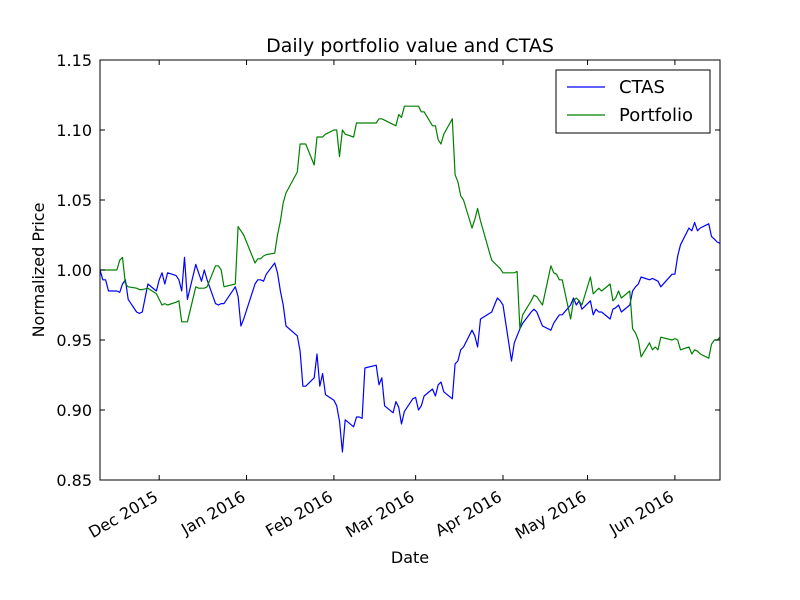 This screenshot has width=800, height=600. I want to click on legend-label-portfolio: Portfolio, so click(656, 115).